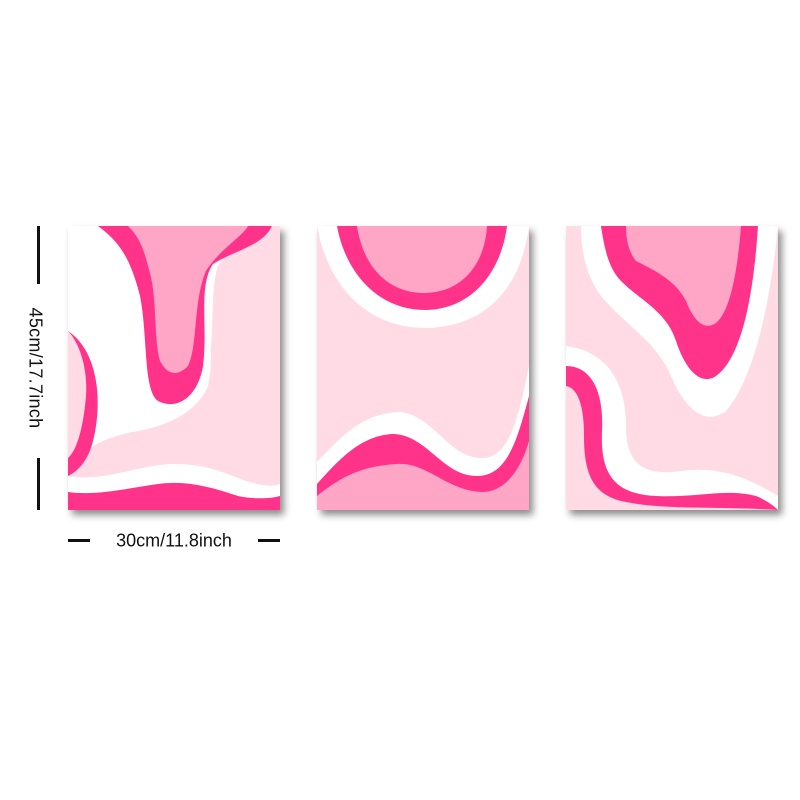 Image resolution: width=800 pixels, height=800 pixels. Describe the element at coordinates (35, 368) in the screenshot. I see `height-dimension-label: 45cm/17.7inch` at that location.